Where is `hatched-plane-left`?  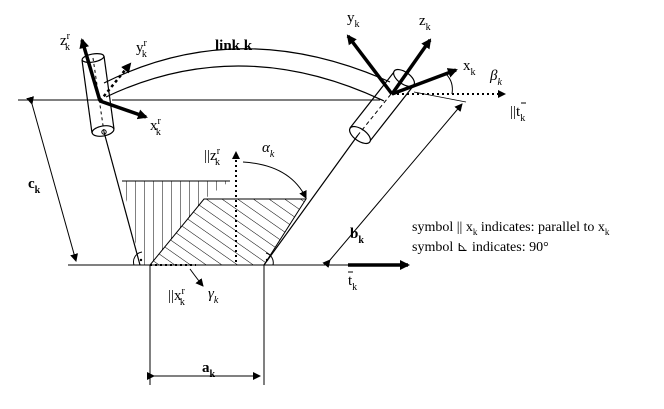
hatched-plane-left is located at coordinates (176, 223).